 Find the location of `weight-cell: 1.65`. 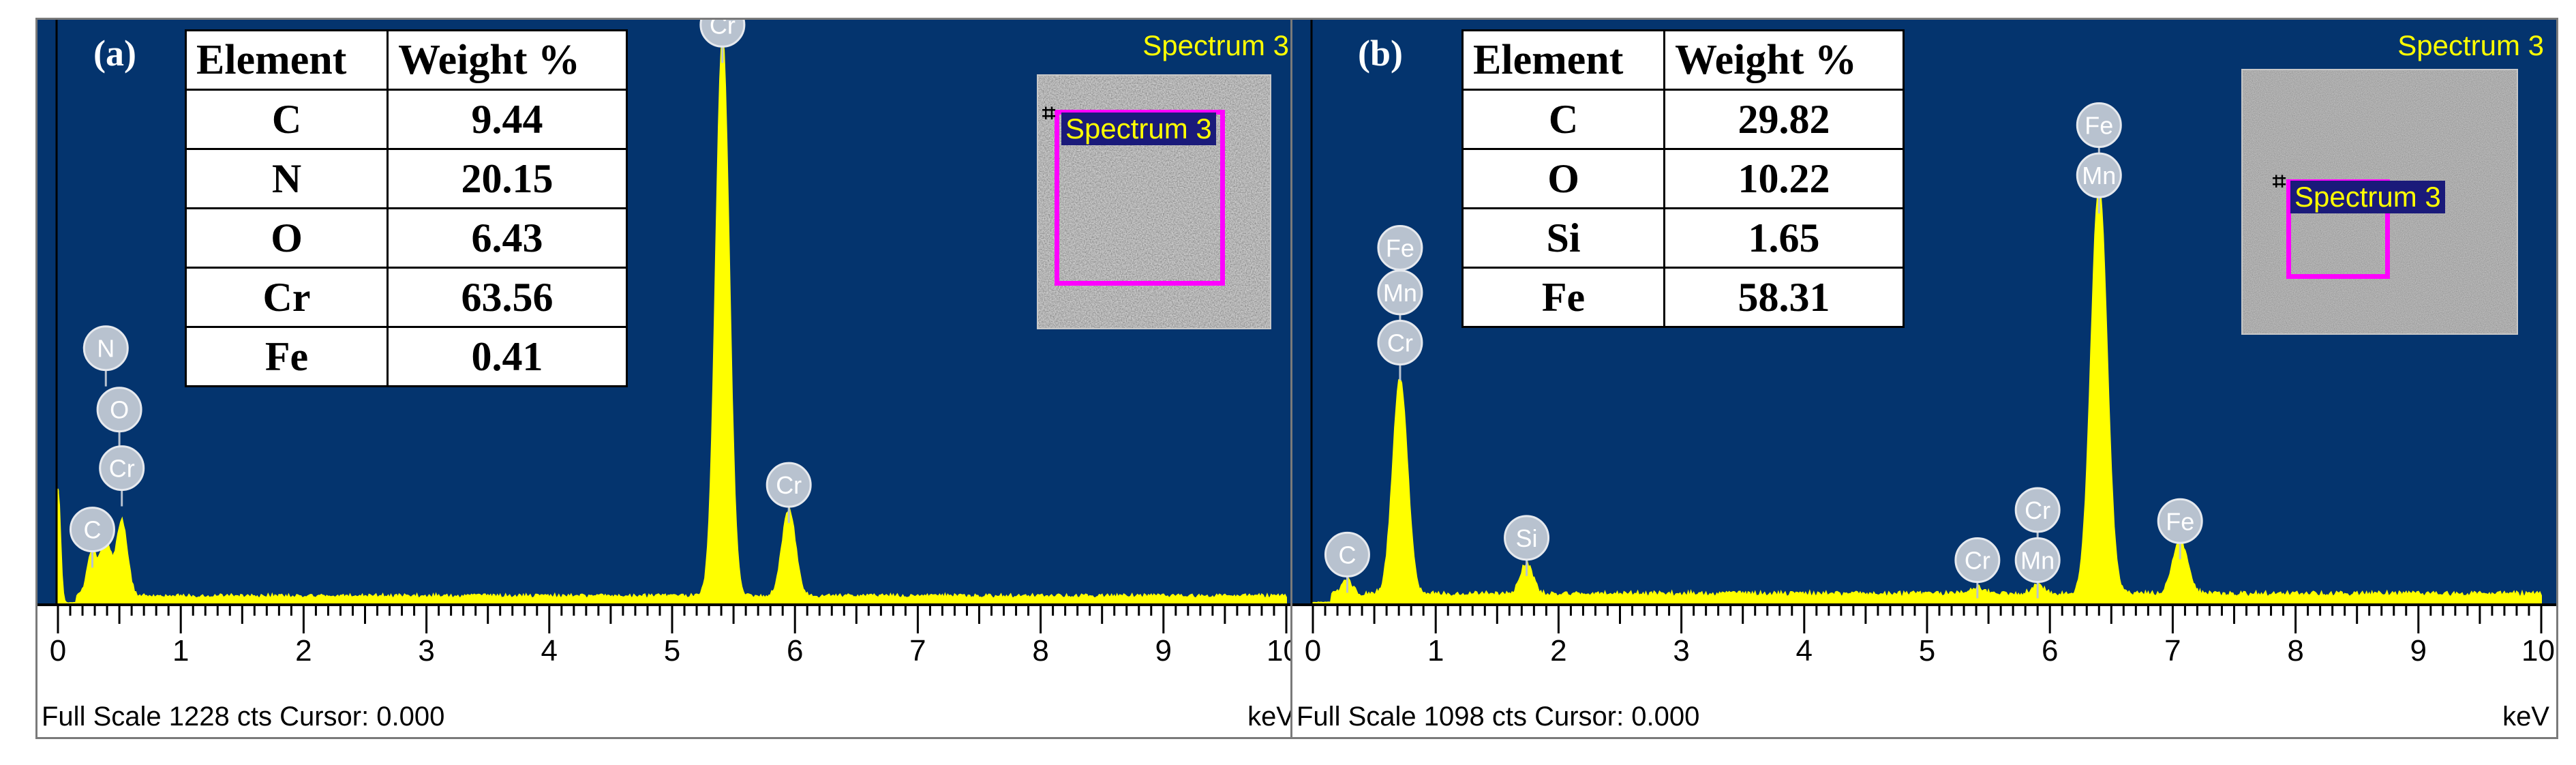

weight-cell: 1.65 is located at coordinates (1784, 238).